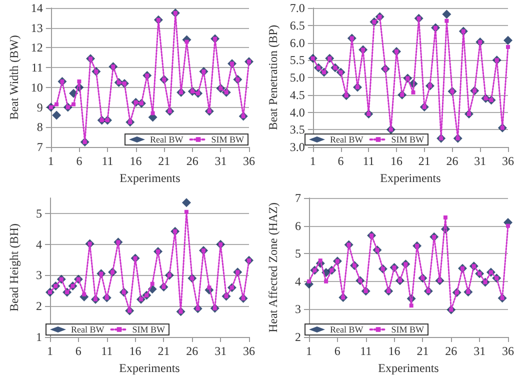 This screenshot has width=519, height=379. I want to click on y-tick-label: 14, so click(36, 8).